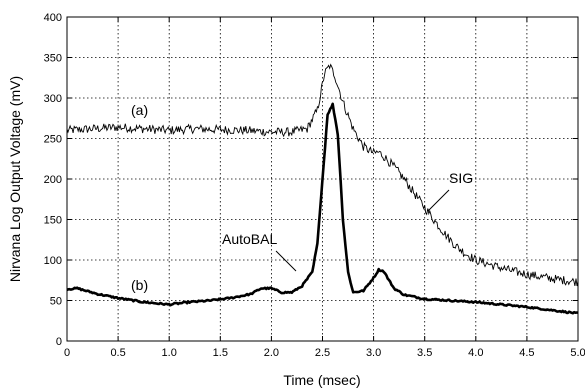 The height and width of the screenshot is (391, 585). Describe the element at coordinates (53, 140) in the screenshot. I see `y-tick-label: 250` at that location.